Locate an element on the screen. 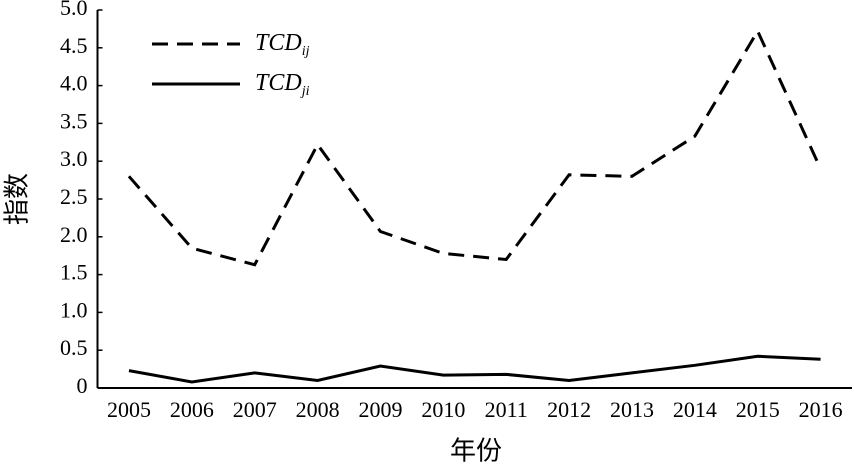 Image resolution: width=854 pixels, height=469 pixels. y-tick-label: 4.5 is located at coordinates (74, 45).